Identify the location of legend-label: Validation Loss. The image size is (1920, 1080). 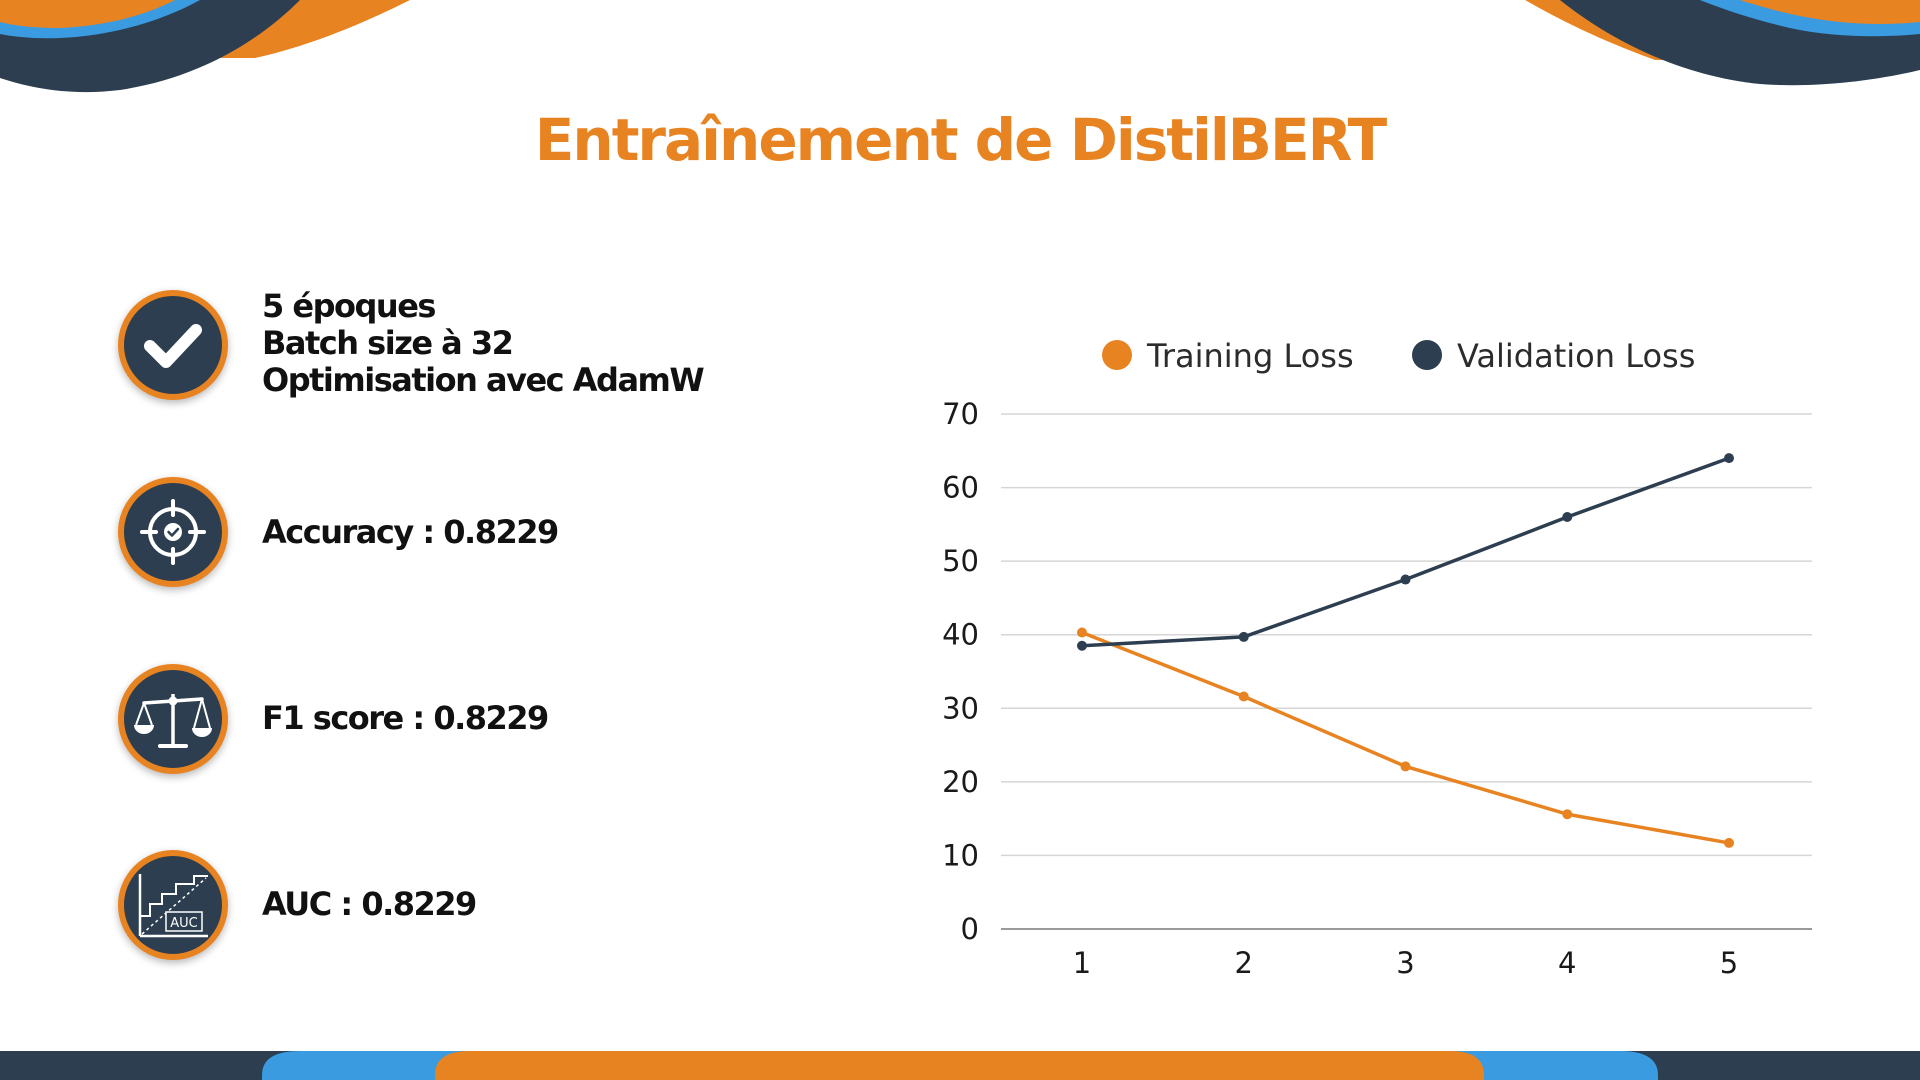
(1576, 356).